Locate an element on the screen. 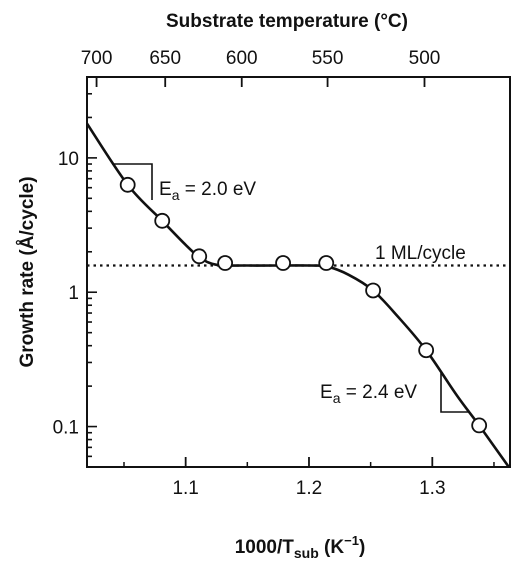  slope-triangle-high-T is located at coordinates (455, 393).